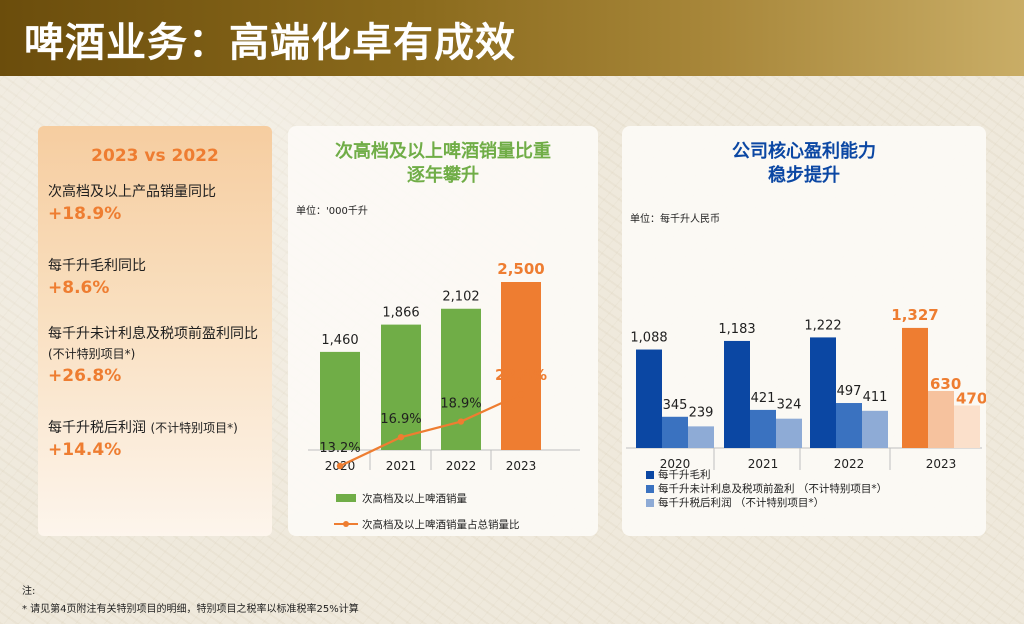 This screenshot has width=1024, height=624. Describe the element at coordinates (941, 419) in the screenshot. I see `chart2-bar-ebit-2023` at that location.